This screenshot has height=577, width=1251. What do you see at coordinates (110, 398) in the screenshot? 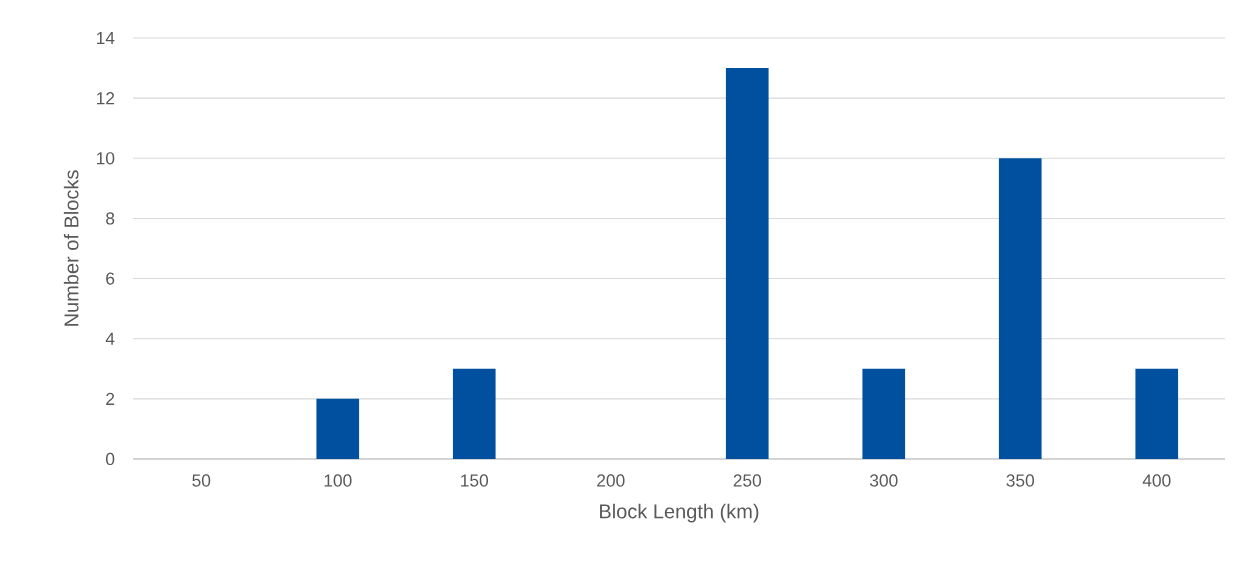
I see `y-tick-label: 2` at bounding box center [110, 398].